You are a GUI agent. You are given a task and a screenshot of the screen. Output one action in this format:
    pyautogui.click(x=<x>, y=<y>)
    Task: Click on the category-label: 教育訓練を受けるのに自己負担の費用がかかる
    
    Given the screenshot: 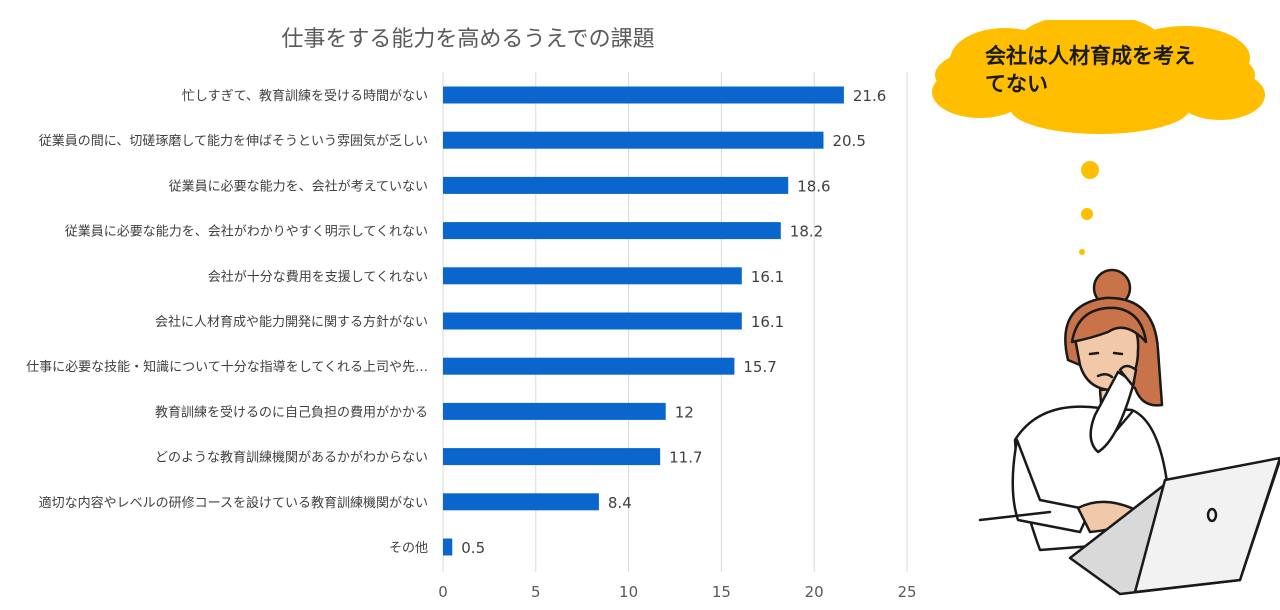 What is the action you would take?
    pyautogui.click(x=291, y=412)
    